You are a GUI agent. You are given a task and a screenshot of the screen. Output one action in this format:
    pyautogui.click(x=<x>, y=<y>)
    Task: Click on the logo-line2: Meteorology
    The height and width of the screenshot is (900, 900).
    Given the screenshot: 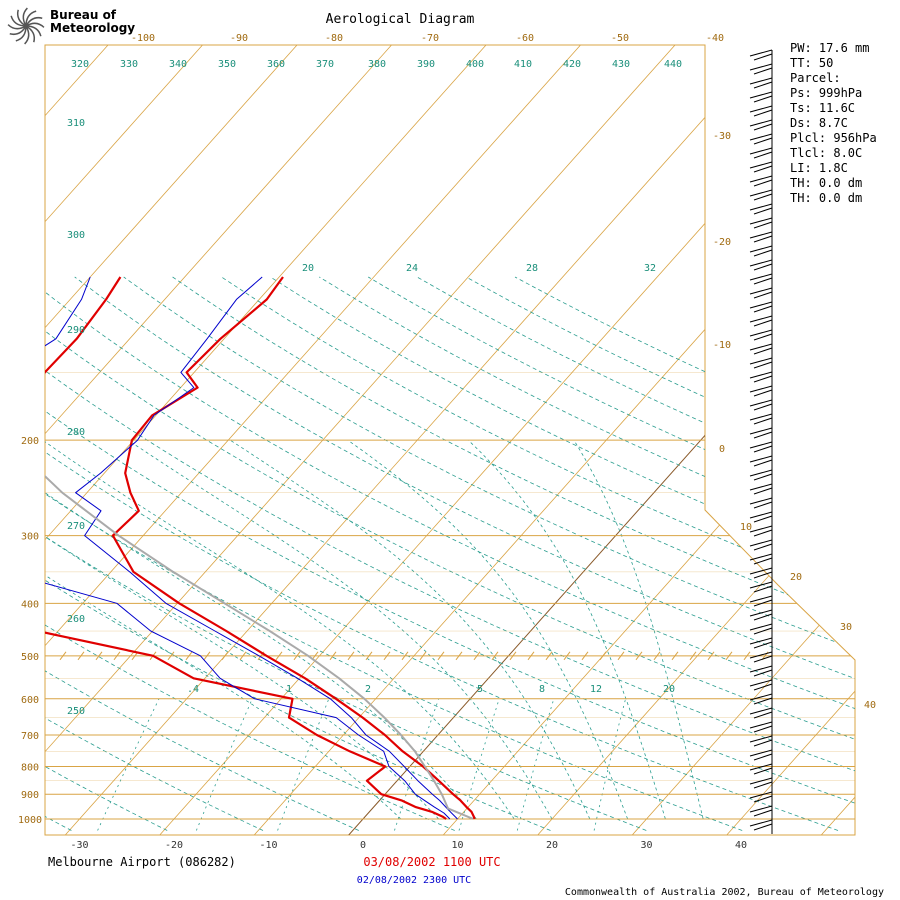 What is the action you would take?
    pyautogui.click(x=92, y=28)
    